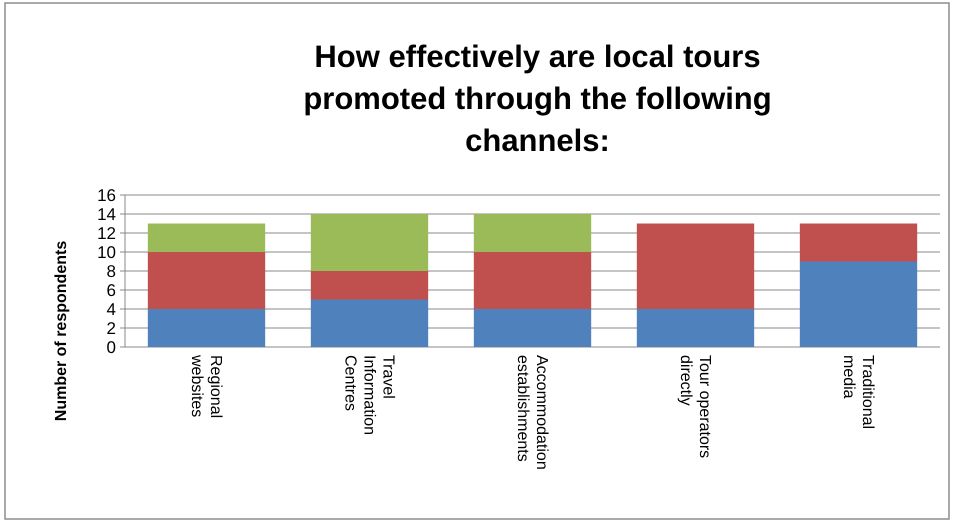  What do you see at coordinates (369, 395) in the screenshot?
I see `x-tick-label: Travel Information Centres` at bounding box center [369, 395].